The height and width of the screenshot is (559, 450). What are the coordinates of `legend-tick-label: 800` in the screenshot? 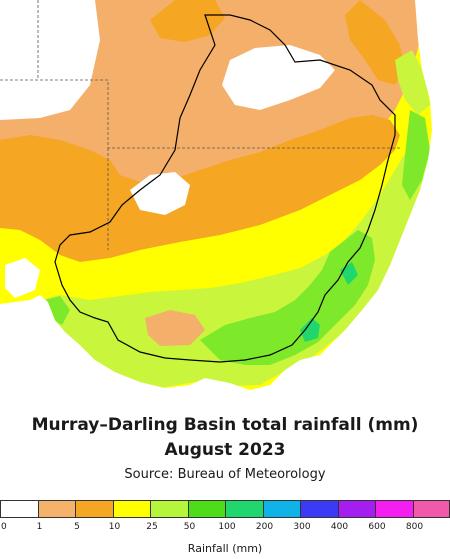 It's located at (414, 527).